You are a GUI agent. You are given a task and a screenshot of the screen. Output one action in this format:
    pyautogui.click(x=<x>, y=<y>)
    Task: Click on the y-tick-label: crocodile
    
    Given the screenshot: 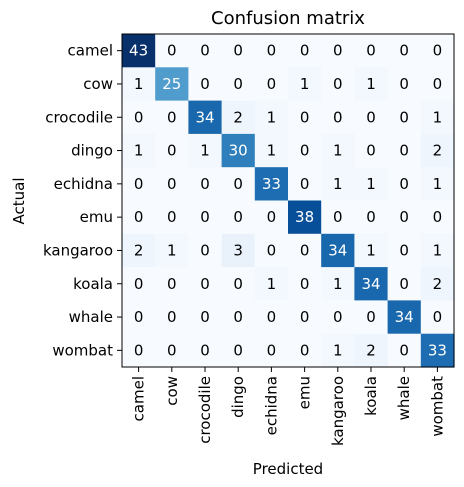 What is the action you would take?
    pyautogui.click(x=79, y=117)
    